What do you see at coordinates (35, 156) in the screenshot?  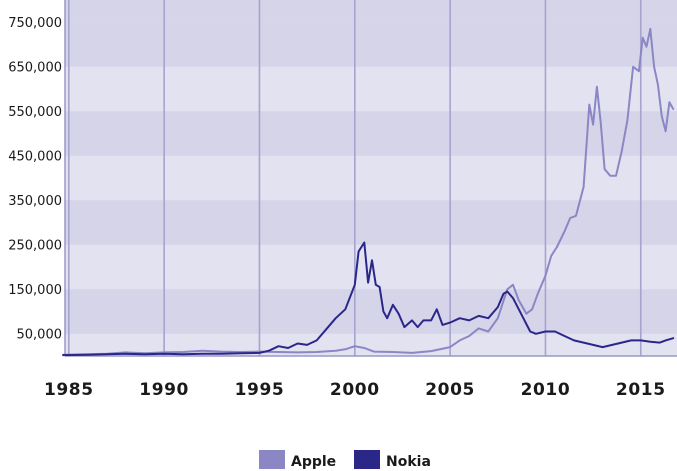 I see `y-tick-label: 450,000` at bounding box center [35, 156].